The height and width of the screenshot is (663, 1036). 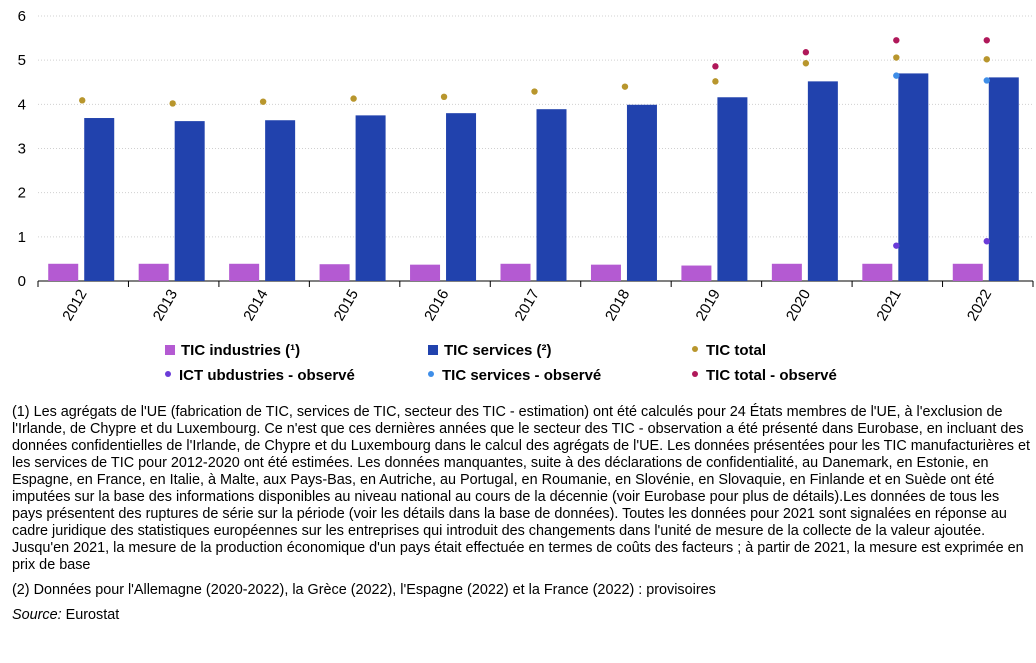 I want to click on legend-item-tic-total-observe: TIC total - observé, so click(x=764, y=375).